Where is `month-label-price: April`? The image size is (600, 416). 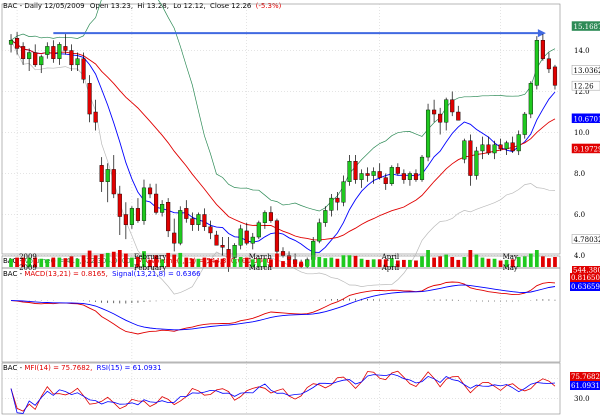 month-label-price: April is located at coordinates (390, 257).